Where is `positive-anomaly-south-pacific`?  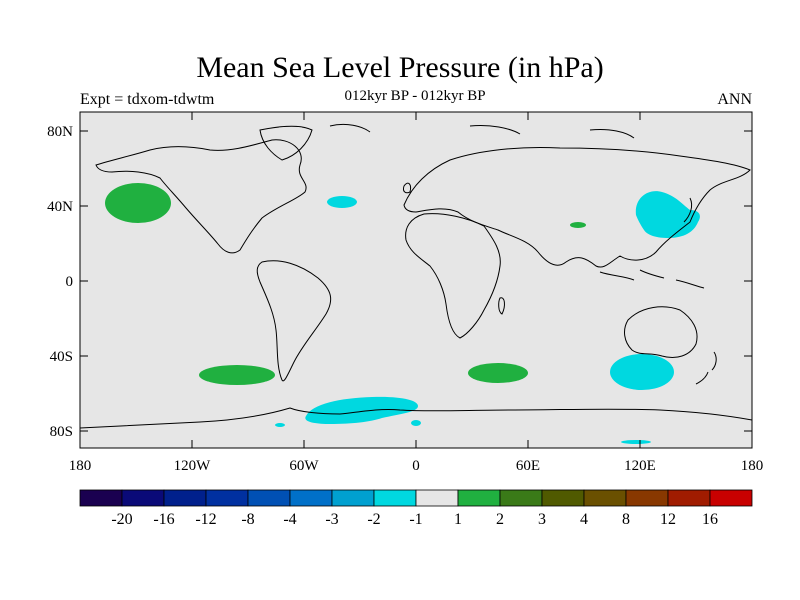 positive-anomaly-south-pacific is located at coordinates (237, 375).